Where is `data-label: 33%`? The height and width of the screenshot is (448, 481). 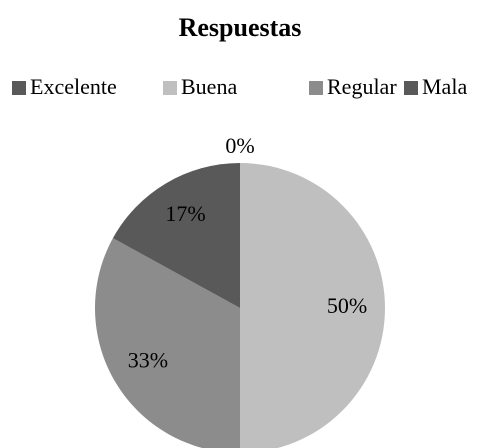 data-label: 33% is located at coordinates (148, 360).